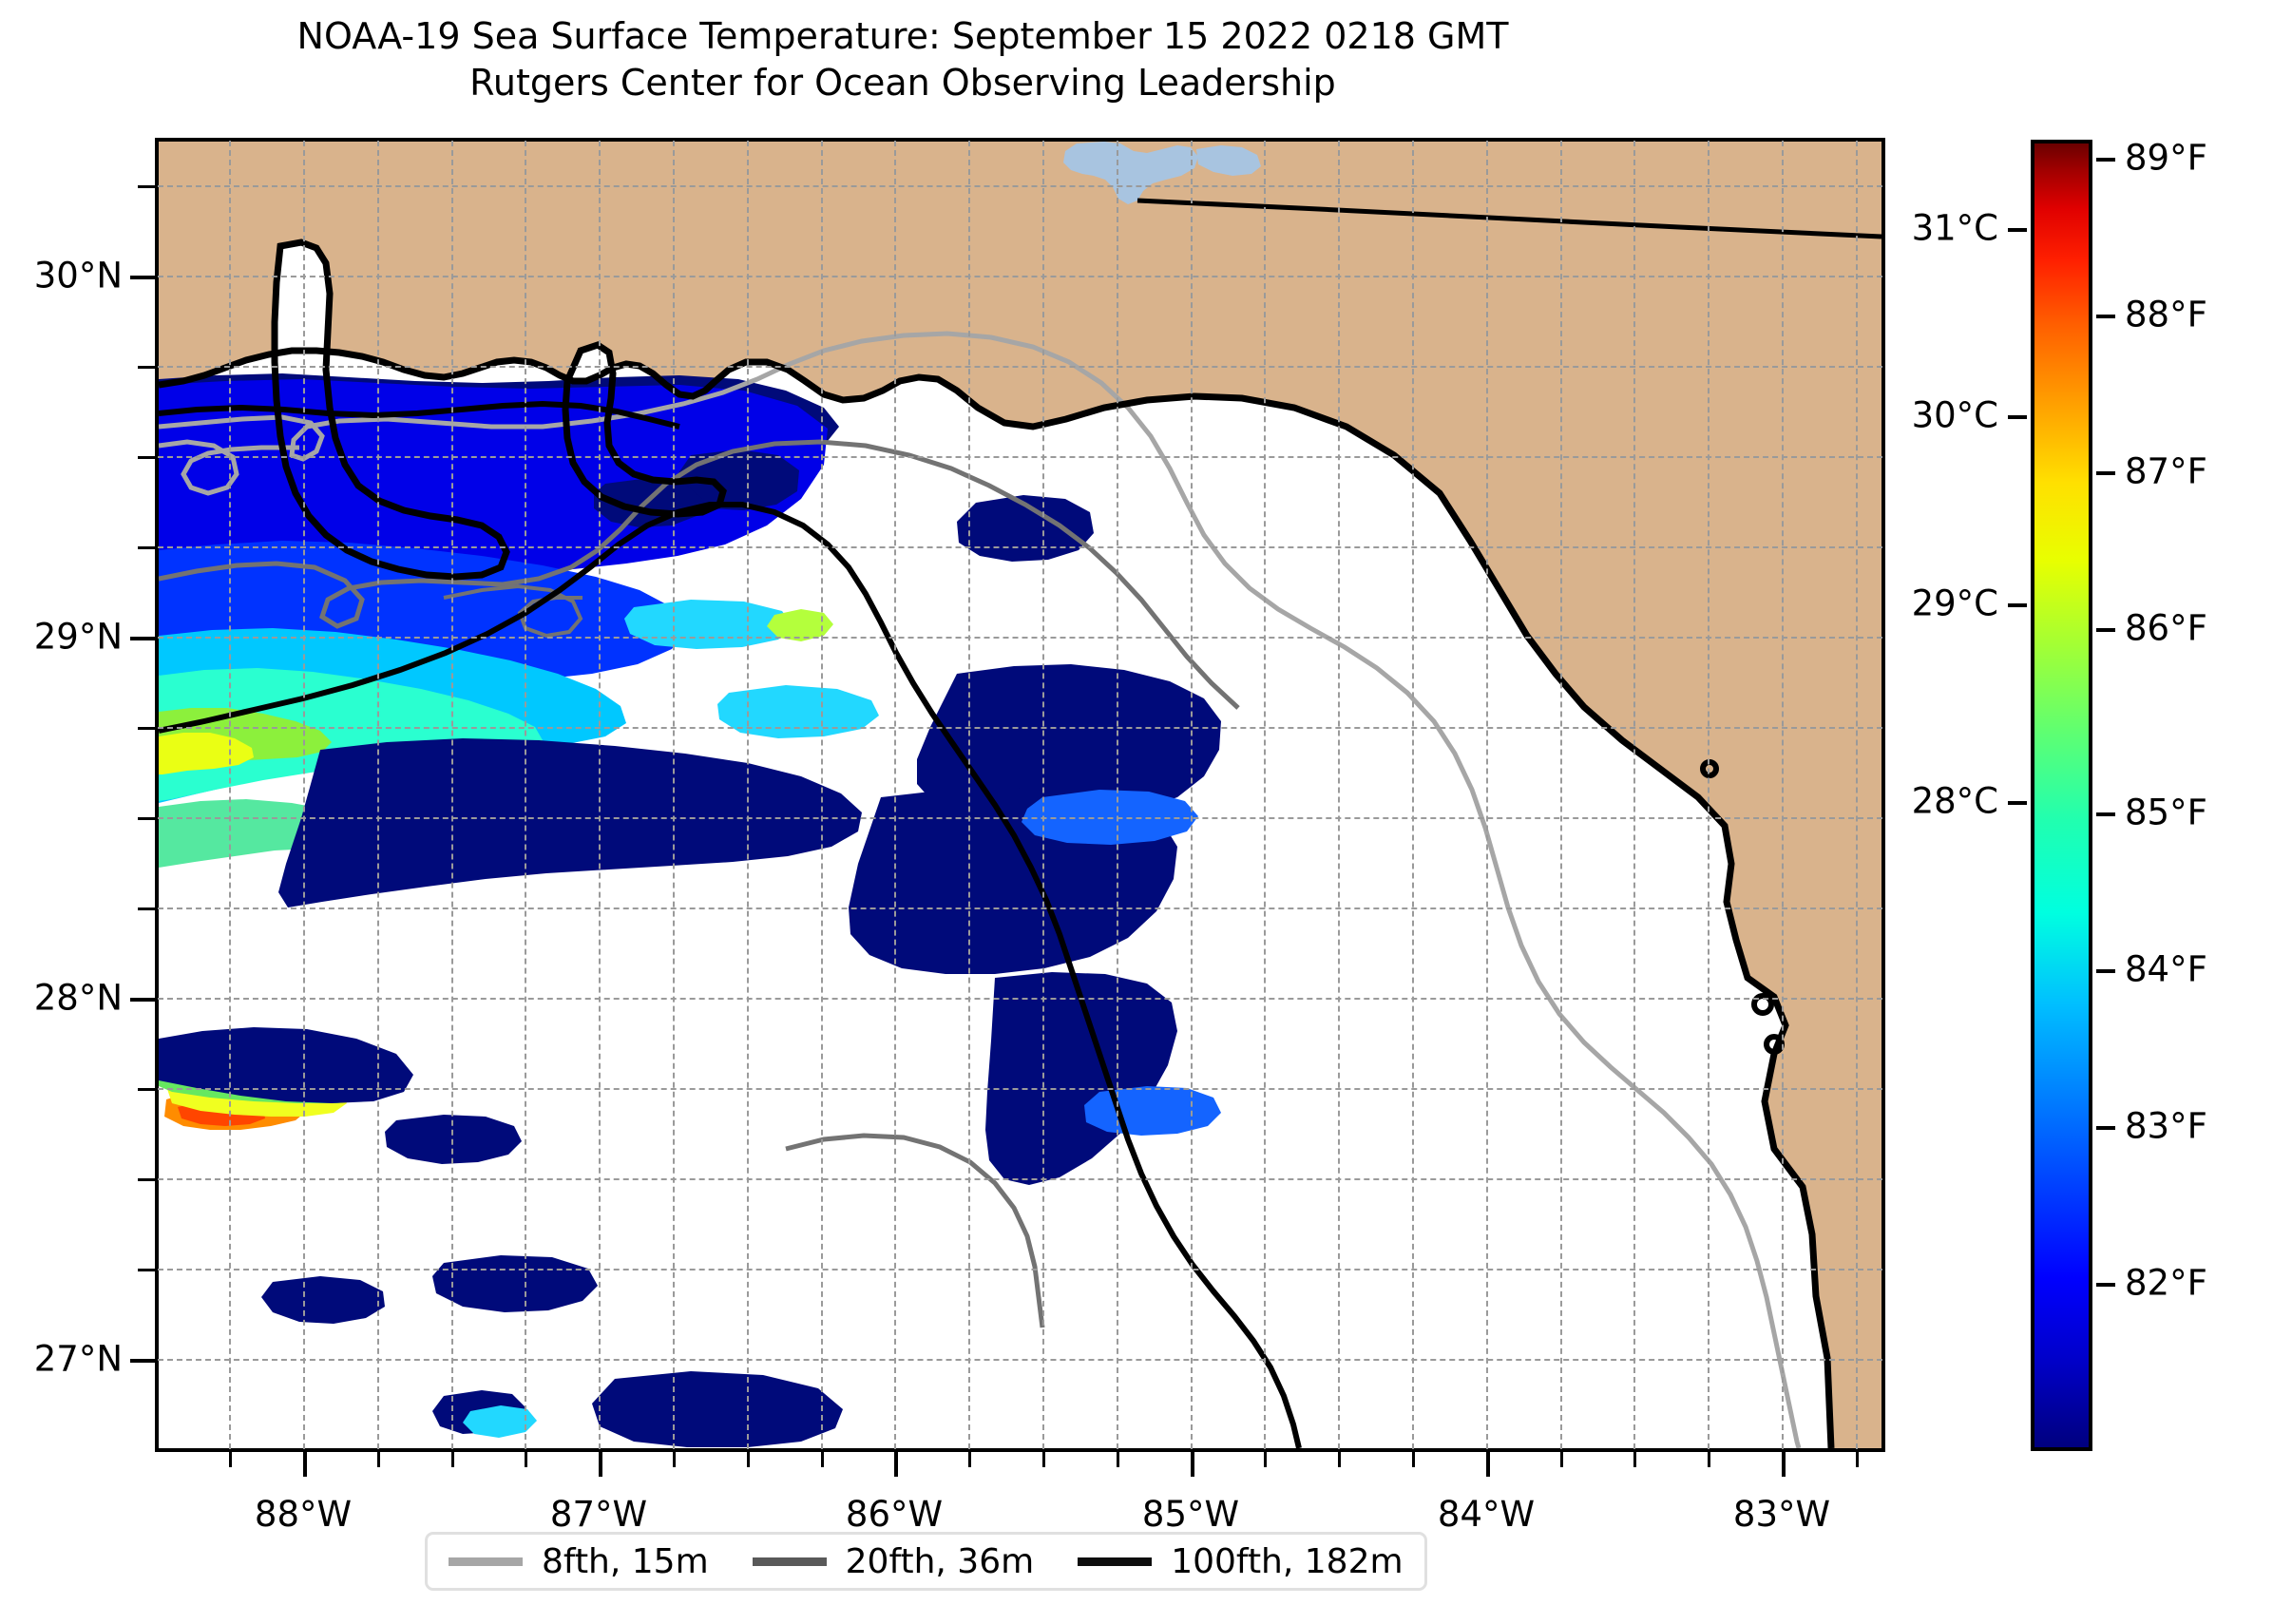 This screenshot has height=1624, width=2292. What do you see at coordinates (1287, 1561) in the screenshot?
I see `legend-label-100fth: 100fth, 182m` at bounding box center [1287, 1561].